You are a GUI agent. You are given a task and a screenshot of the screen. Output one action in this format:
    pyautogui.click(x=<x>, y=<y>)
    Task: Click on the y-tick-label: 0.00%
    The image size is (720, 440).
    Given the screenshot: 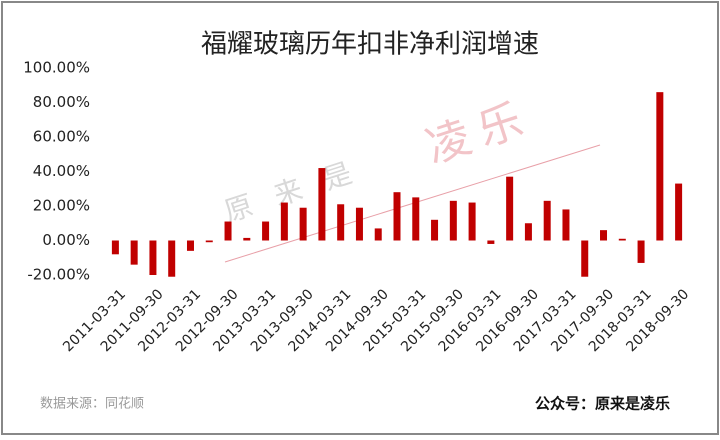 What is the action you would take?
    pyautogui.click(x=66, y=240)
    